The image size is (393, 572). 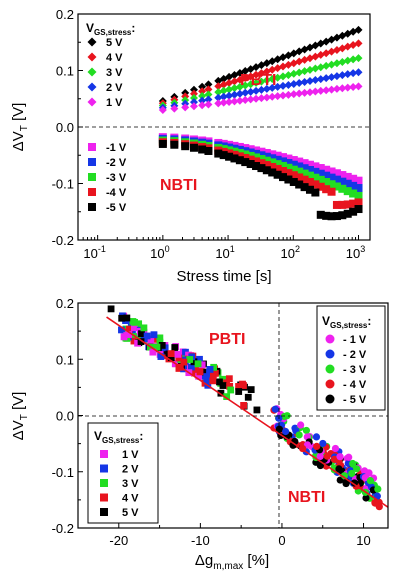 What do you see at coordinates (65, 127) in the screenshot?
I see `top-y-tick-label: 0.0` at bounding box center [65, 127].